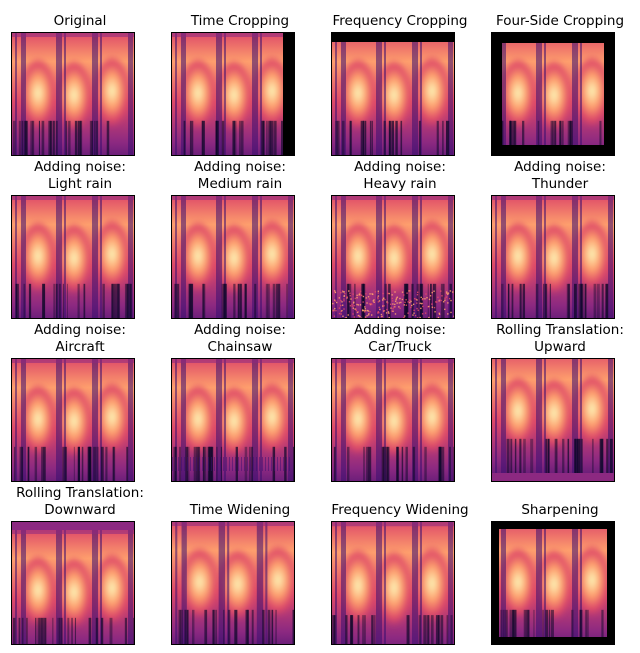  Describe the element at coordinates (240, 347) in the screenshot. I see `panel-title: Chainsaw` at that location.